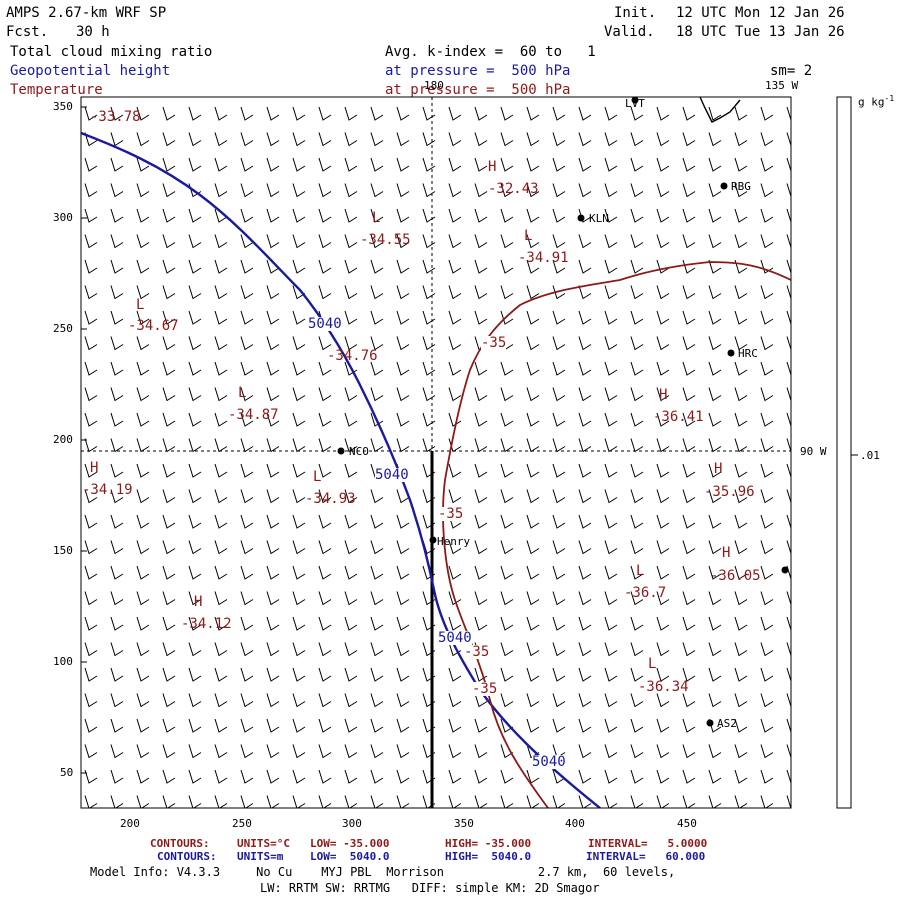  What do you see at coordinates (464, 823) in the screenshot?
I see `x-tick-label: 350` at bounding box center [464, 823].